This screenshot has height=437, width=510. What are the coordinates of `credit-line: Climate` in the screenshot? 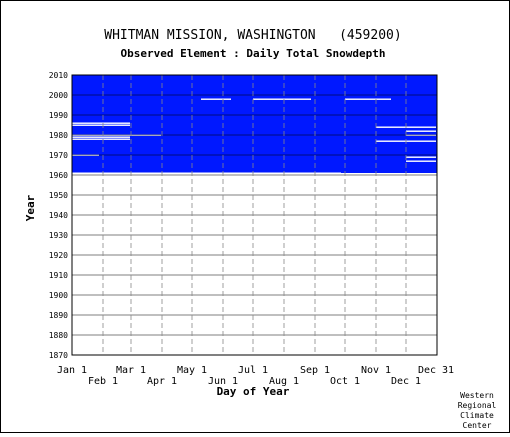 It's located at (477, 415).